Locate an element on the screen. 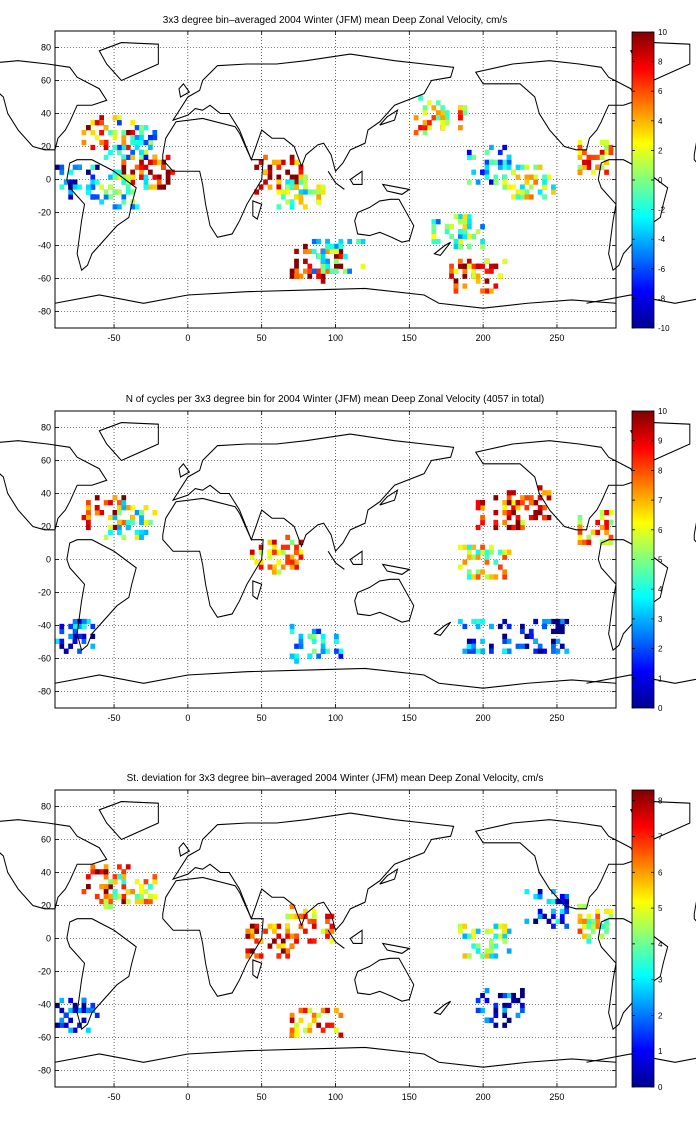  y-tick-label: 60 is located at coordinates (46, 461).